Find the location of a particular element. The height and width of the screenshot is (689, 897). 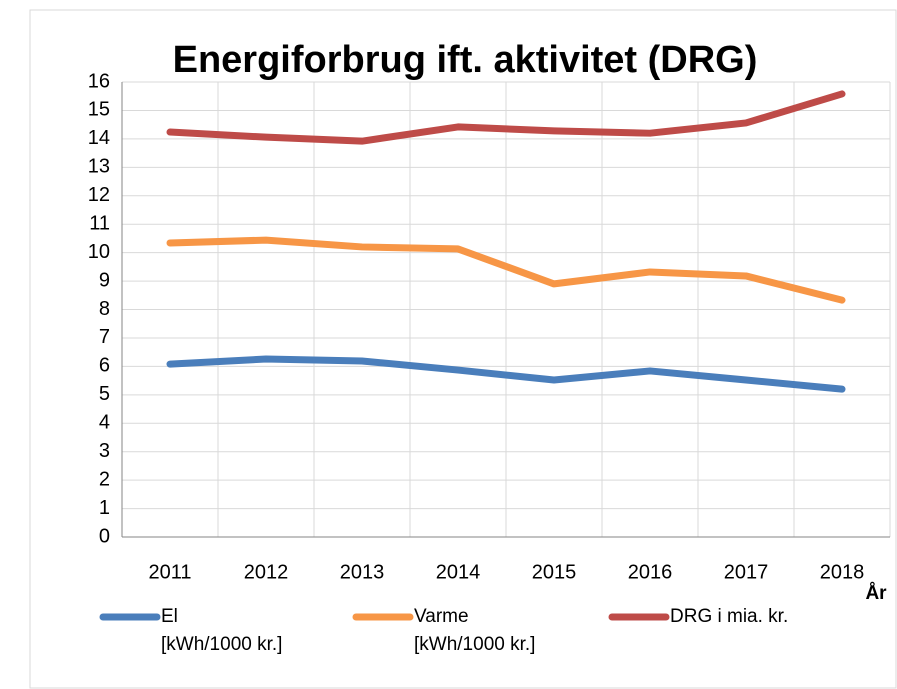

y-tick-label: 6 is located at coordinates (104, 366).